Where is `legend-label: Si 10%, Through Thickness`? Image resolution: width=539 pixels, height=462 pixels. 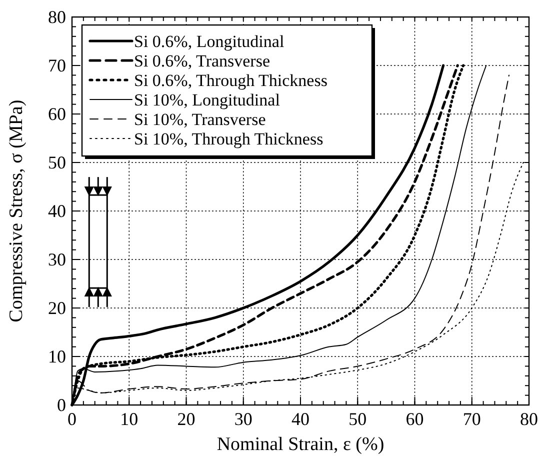 legend-label: Si 10%, Through Thickness is located at coordinates (229, 139).